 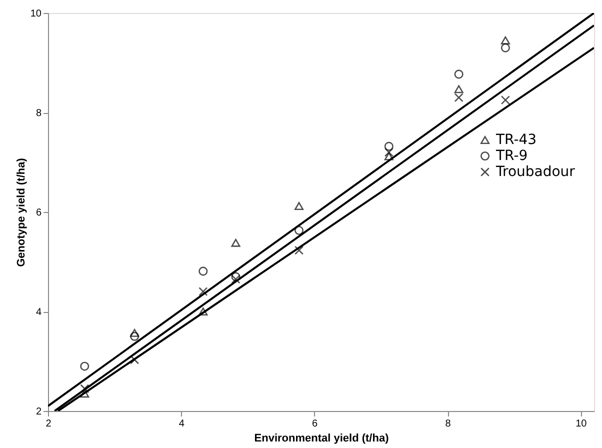 I want to click on y-tick-label: 10, so click(x=36, y=14).